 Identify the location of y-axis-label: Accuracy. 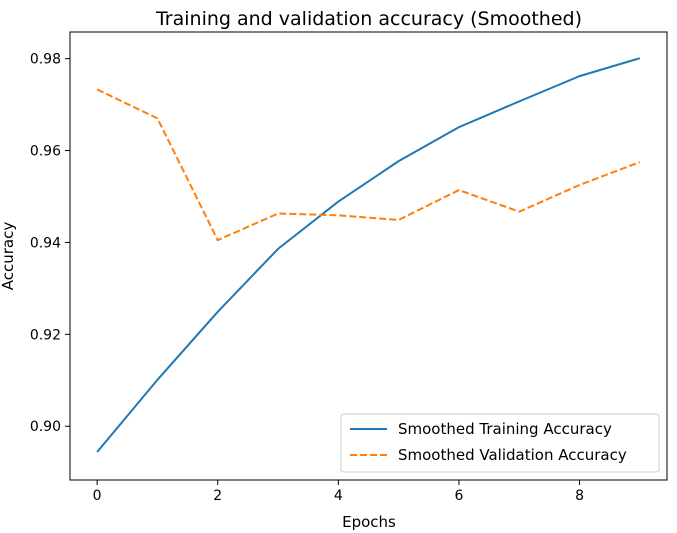
(8, 256).